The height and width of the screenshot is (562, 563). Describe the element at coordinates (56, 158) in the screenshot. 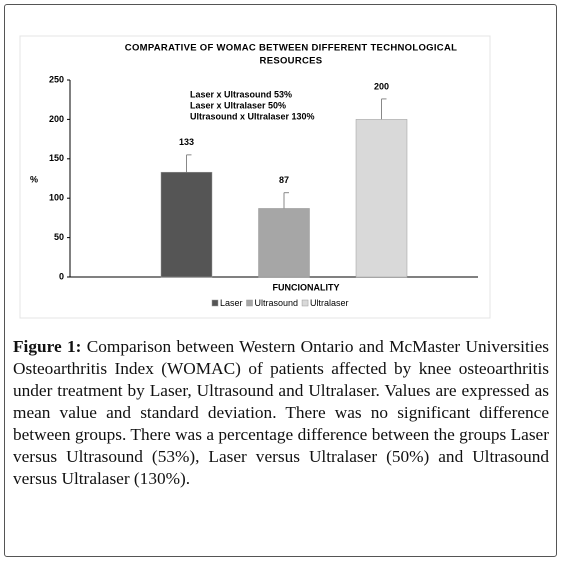

I see `y-tick-label: 150` at that location.